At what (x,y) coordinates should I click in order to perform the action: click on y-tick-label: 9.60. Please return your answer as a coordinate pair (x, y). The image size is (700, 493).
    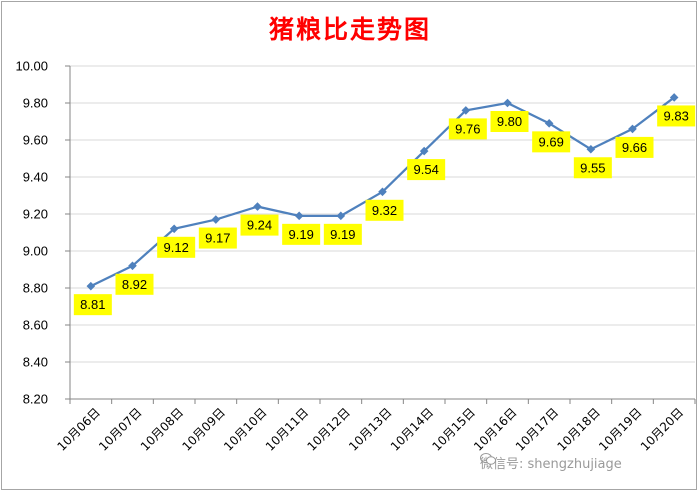
    Looking at the image, I should click on (35, 140).